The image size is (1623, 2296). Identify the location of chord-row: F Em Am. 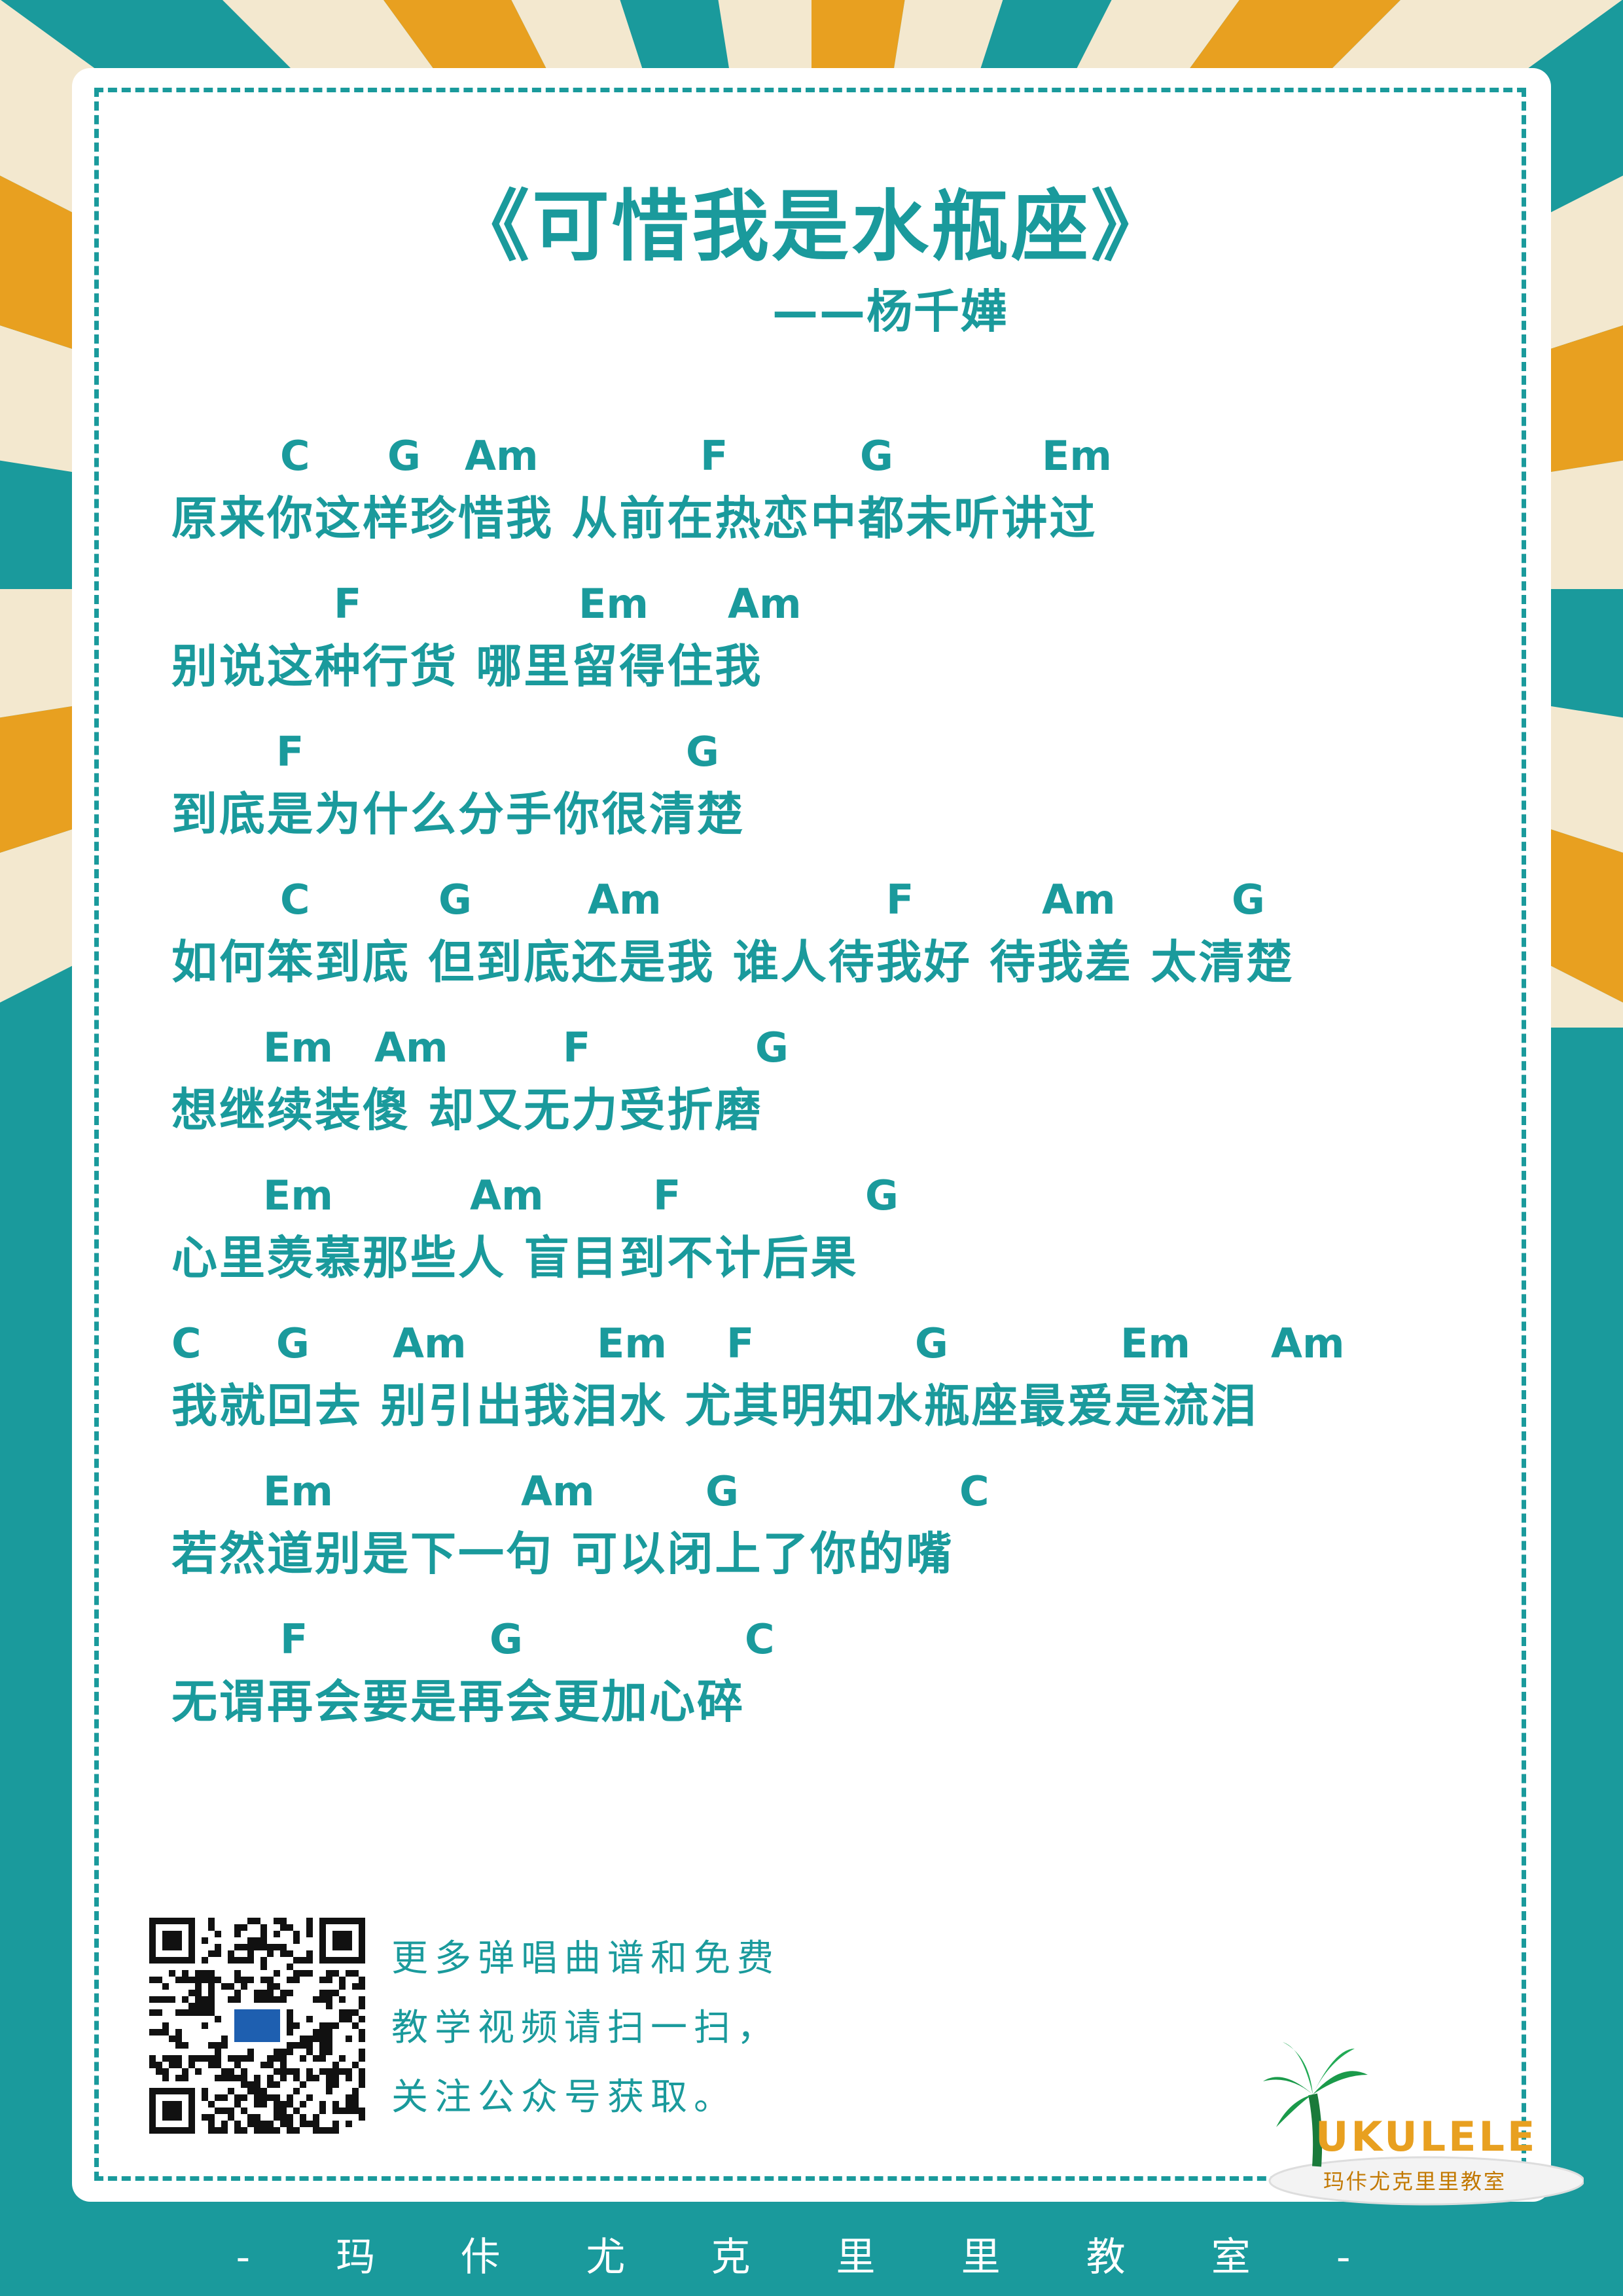
(825, 606).